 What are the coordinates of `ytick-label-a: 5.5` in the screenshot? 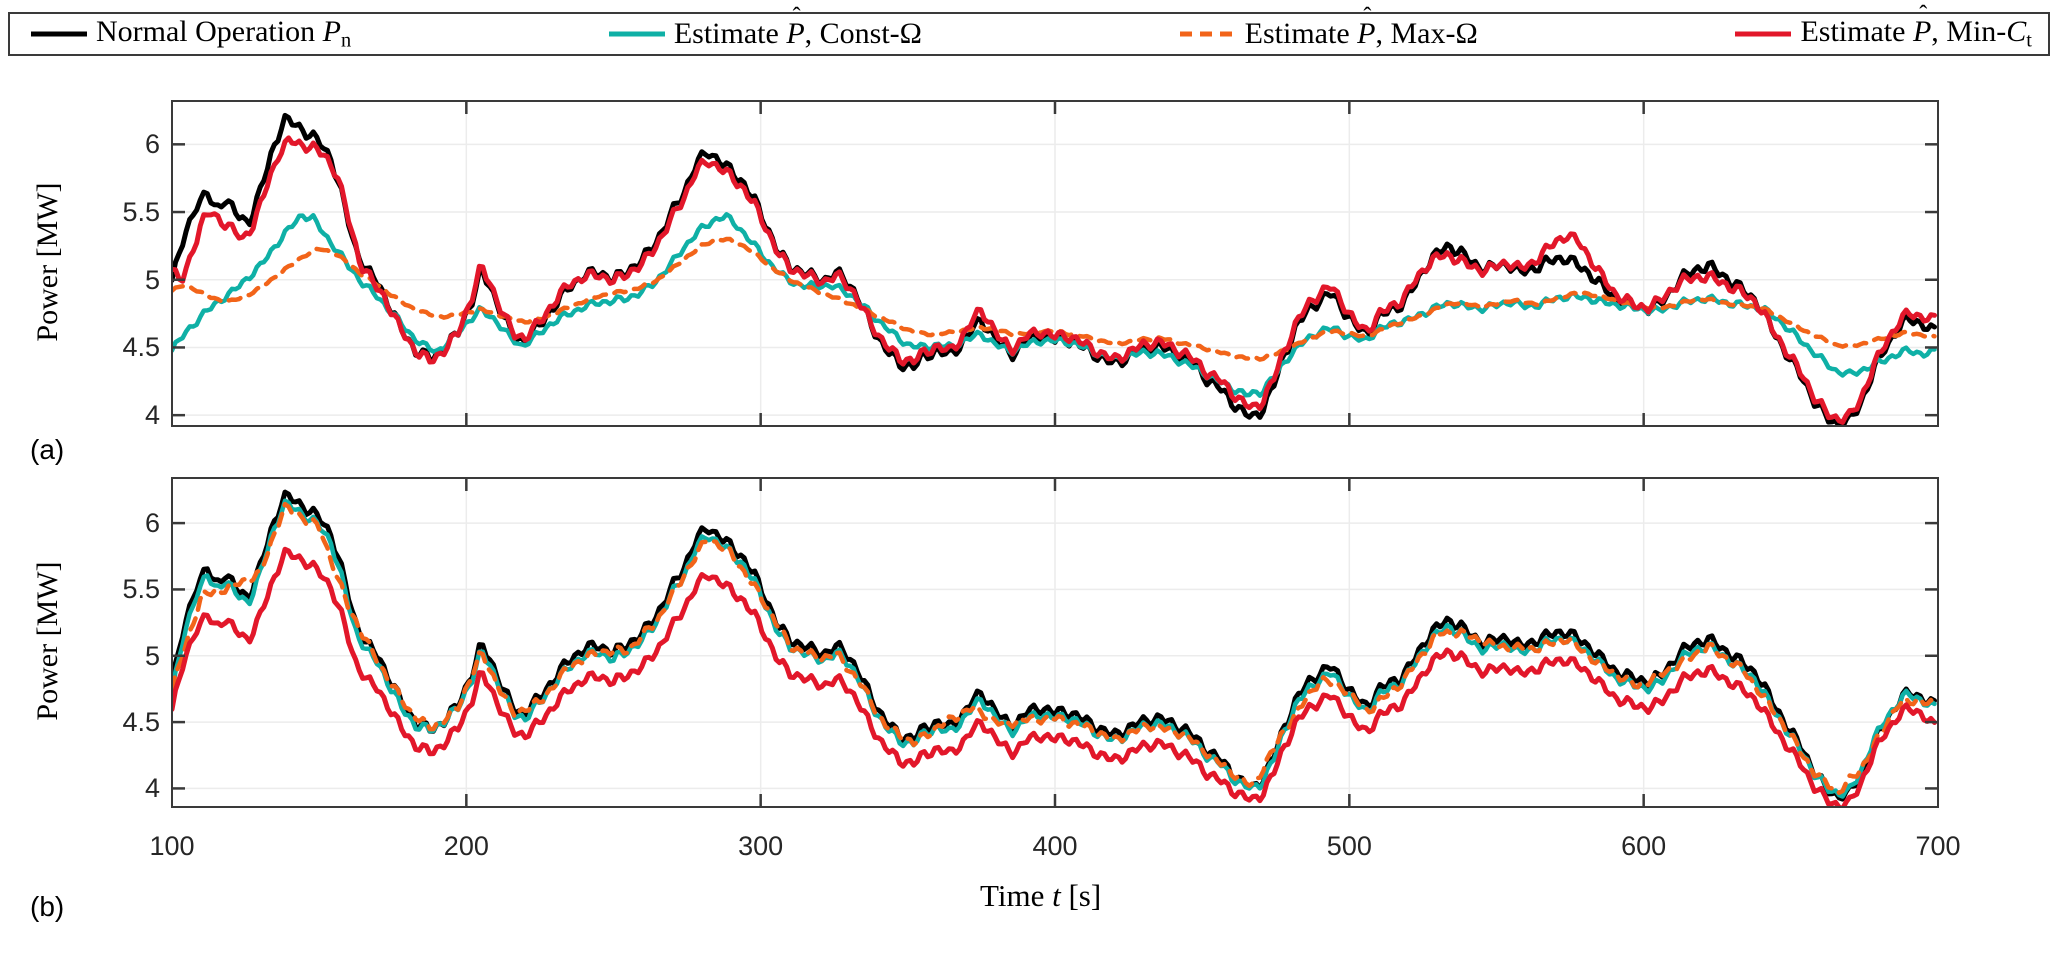 It's located at (141, 212).